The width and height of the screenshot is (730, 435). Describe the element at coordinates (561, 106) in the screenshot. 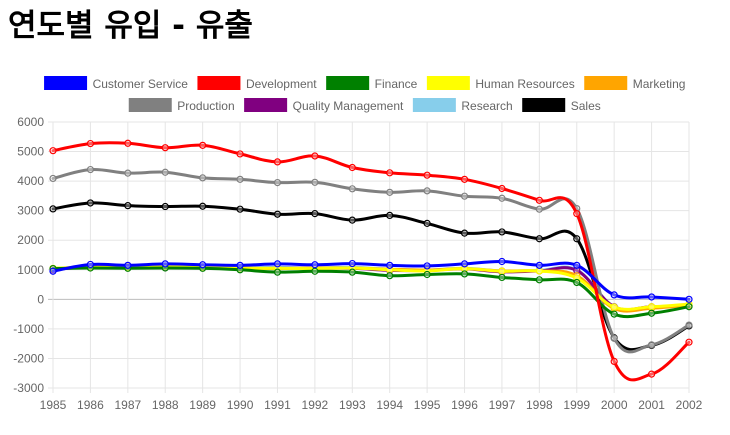

I see `legend-item: Sales` at that location.